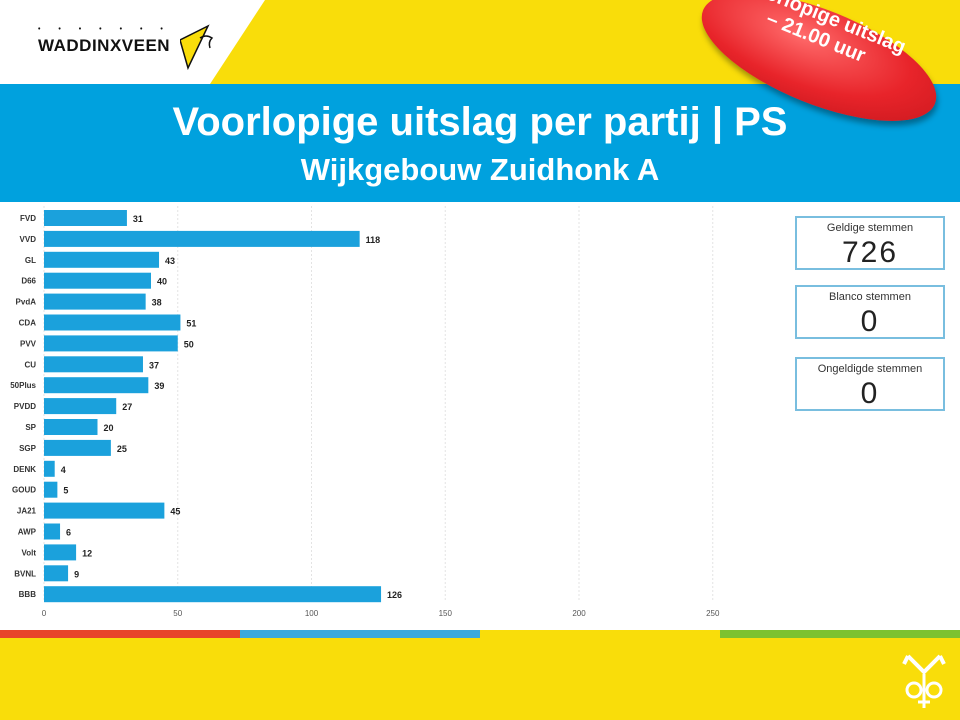 The image size is (960, 720). Describe the element at coordinates (28, 552) in the screenshot. I see `category-label: Volt` at that location.